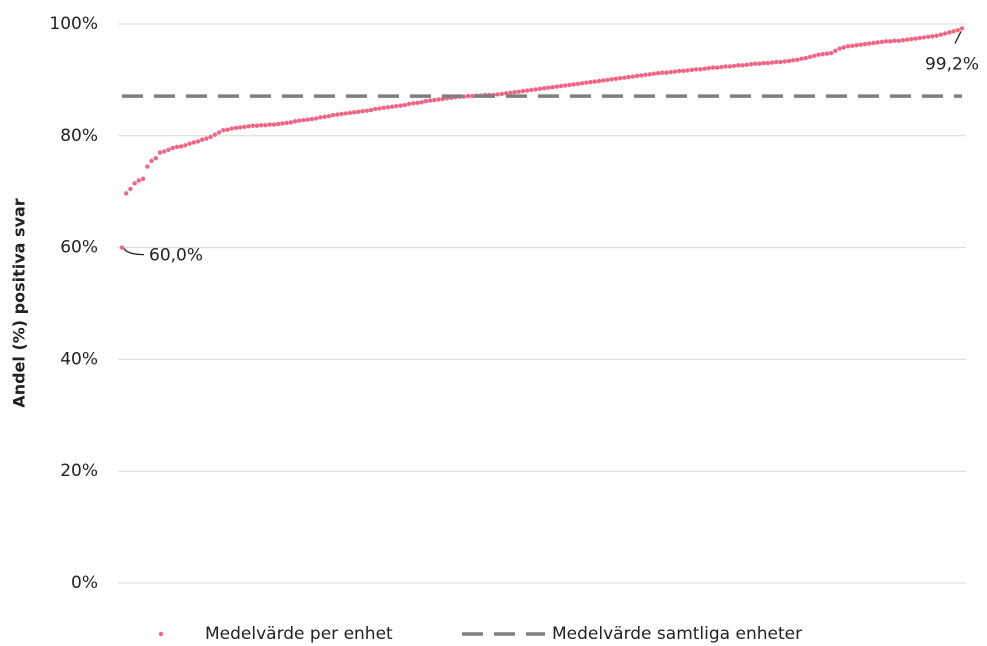  I want to click on y-tick-label: 40%, so click(79, 359).